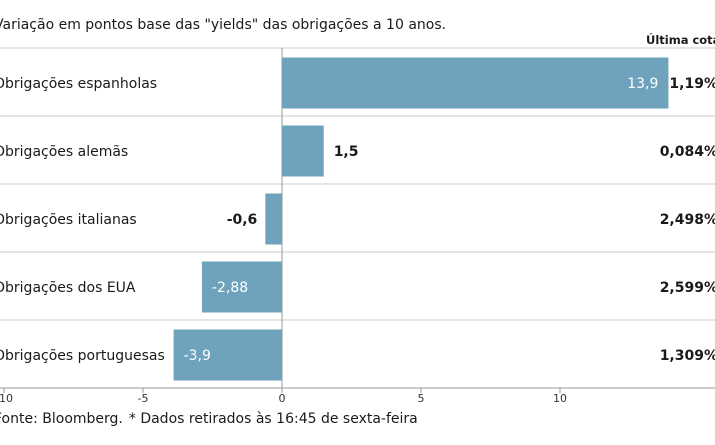 Image resolution: width=715 pixels, height=445 pixels. What do you see at coordinates (61, 419) in the screenshot?
I see `source-text: Fonte: Bloomberg.` at bounding box center [61, 419].